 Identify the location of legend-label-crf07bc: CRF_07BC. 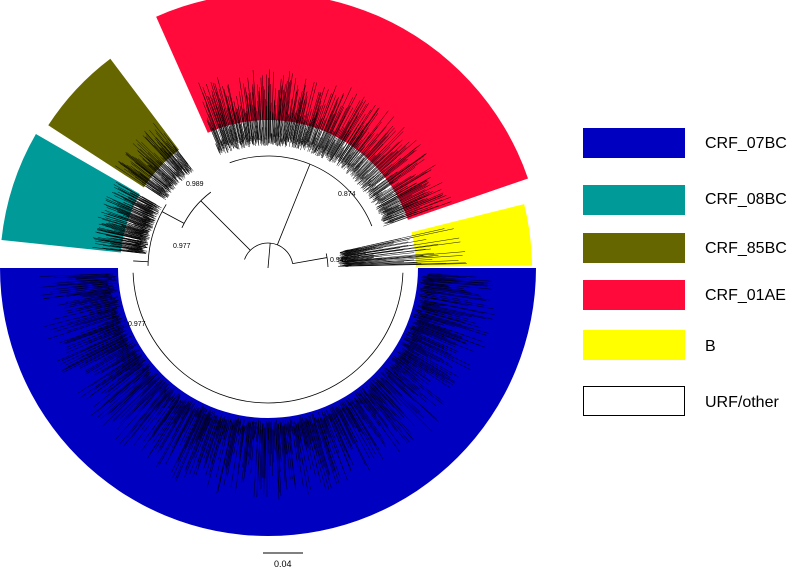
(746, 143).